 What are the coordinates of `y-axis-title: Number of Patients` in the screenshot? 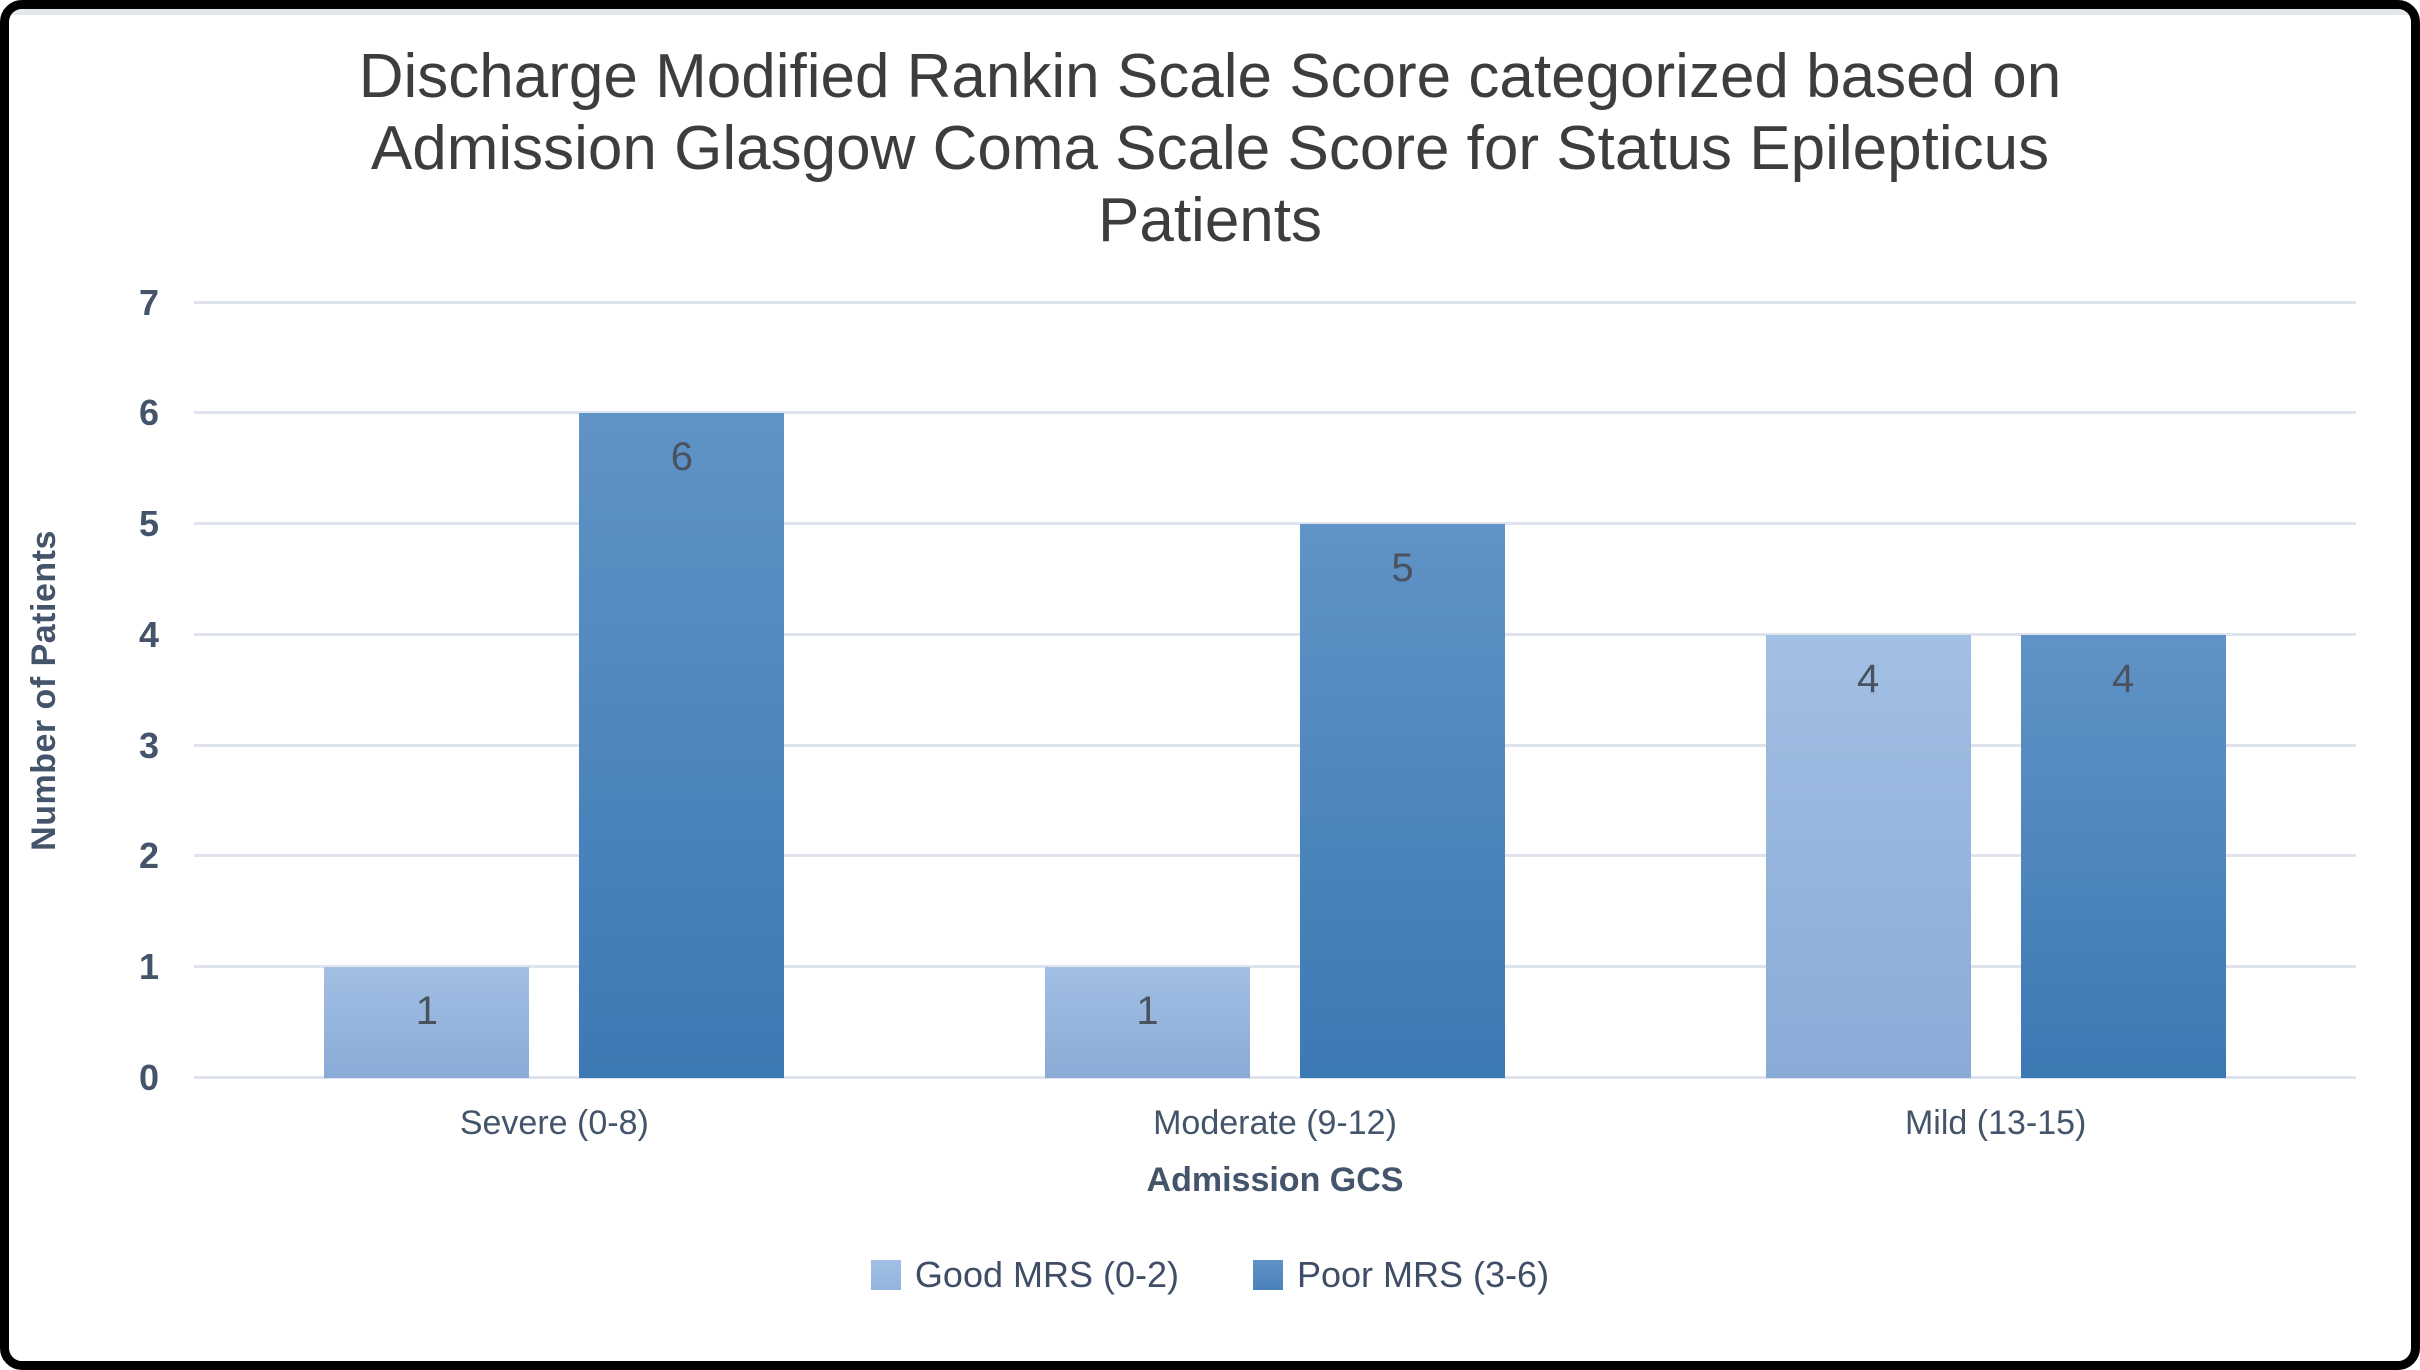 It's located at (43, 690).